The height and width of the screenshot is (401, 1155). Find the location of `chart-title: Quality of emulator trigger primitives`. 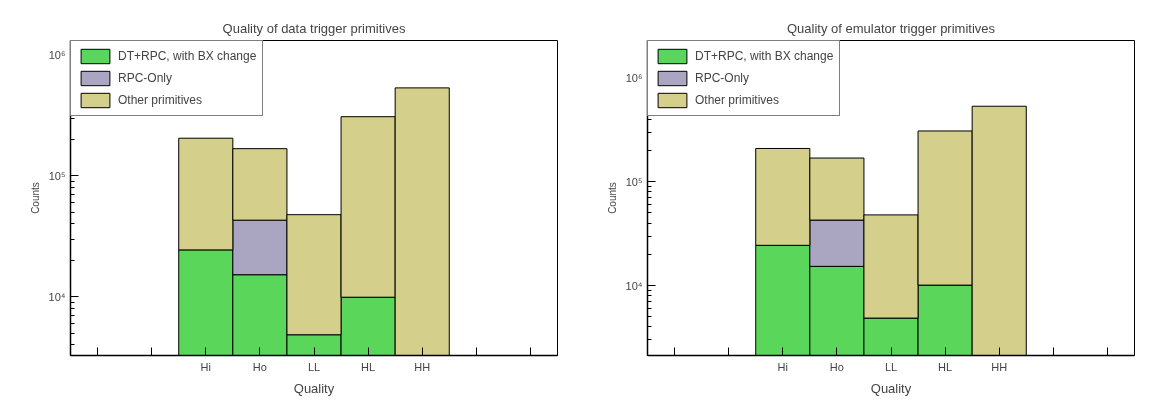

chart-title: Quality of emulator trigger primitives is located at coordinates (891, 28).